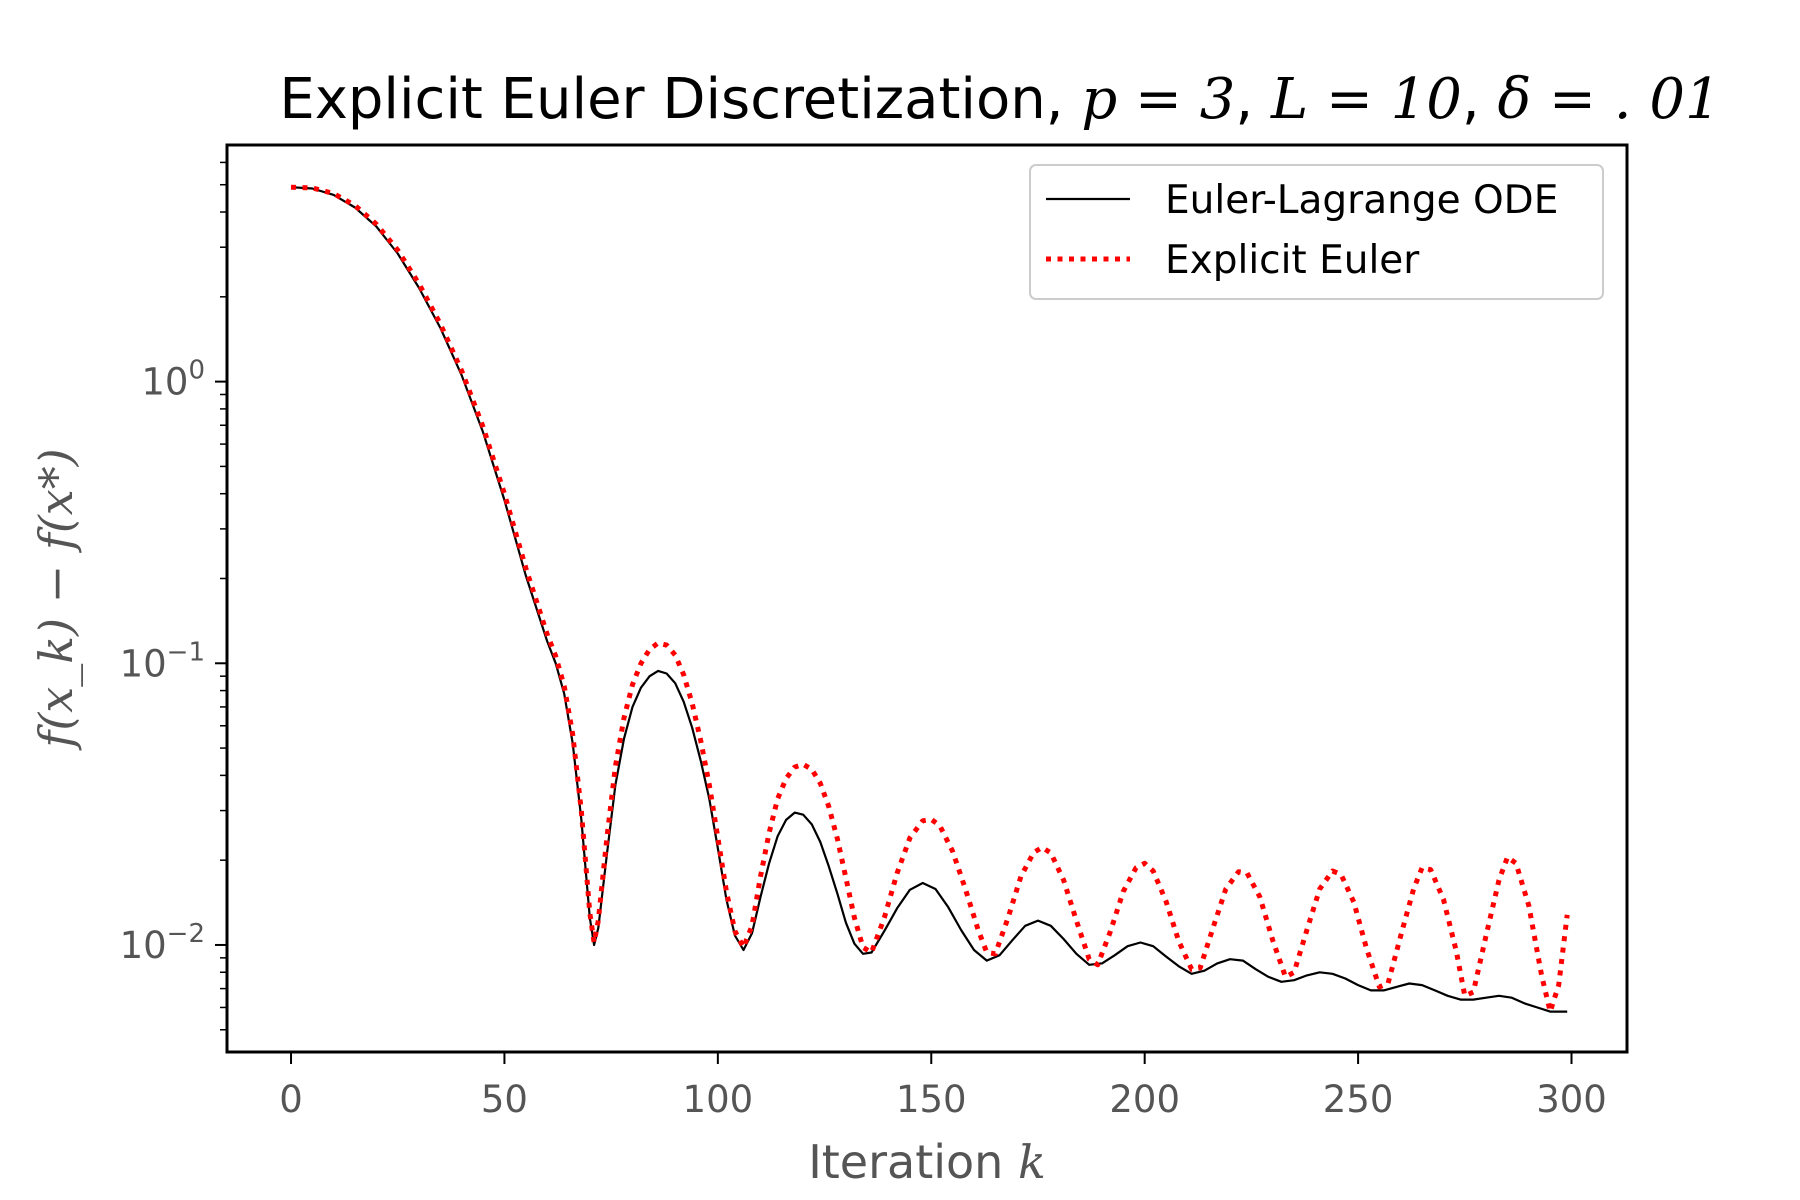 This screenshot has width=1800, height=1200. I want to click on x-tick-label: 150, so click(931, 1099).